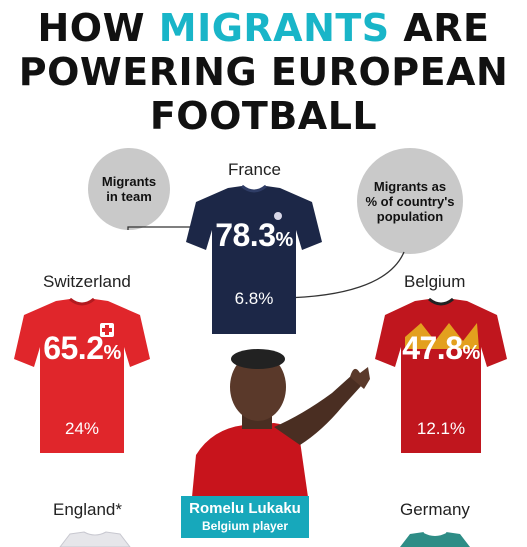 The width and height of the screenshot is (527, 547). I want to click on england-jersey-top, so click(95, 539).